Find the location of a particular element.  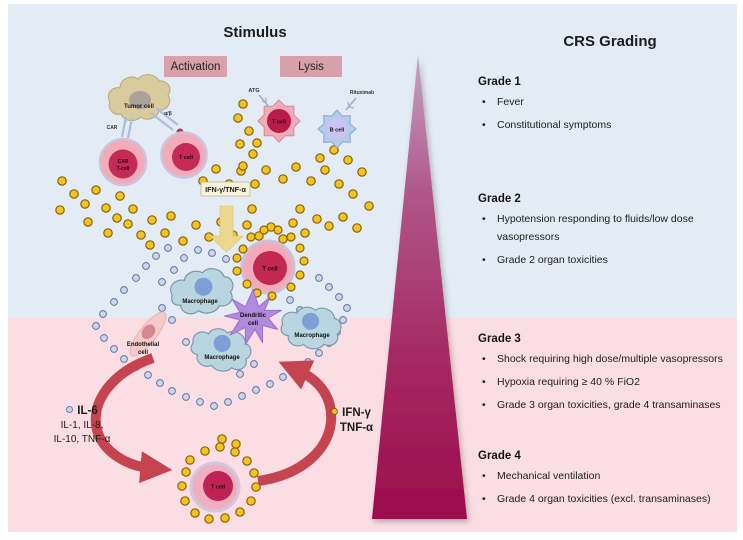

stimulus-title: Stimulus is located at coordinates (255, 32).